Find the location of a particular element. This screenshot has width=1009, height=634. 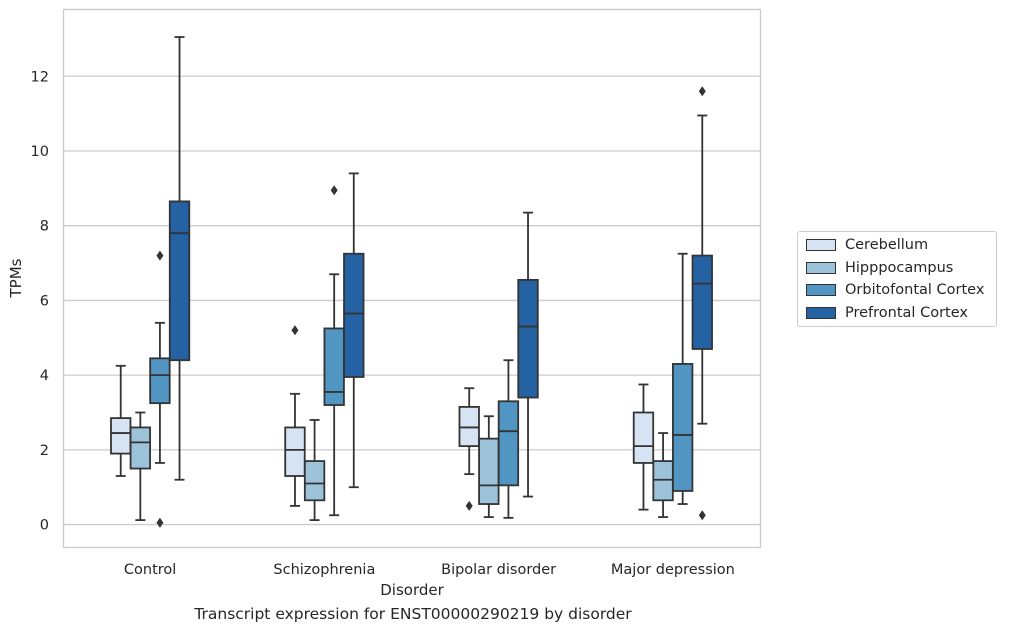

y-tick-label: 12 is located at coordinates (40, 77).